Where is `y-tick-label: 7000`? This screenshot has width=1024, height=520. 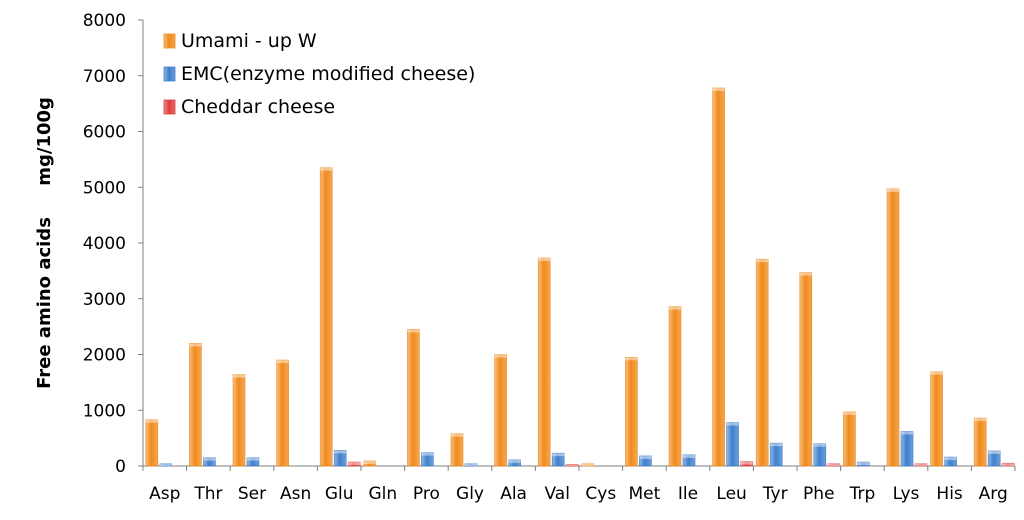 y-tick-label: 7000 is located at coordinates (104, 77).